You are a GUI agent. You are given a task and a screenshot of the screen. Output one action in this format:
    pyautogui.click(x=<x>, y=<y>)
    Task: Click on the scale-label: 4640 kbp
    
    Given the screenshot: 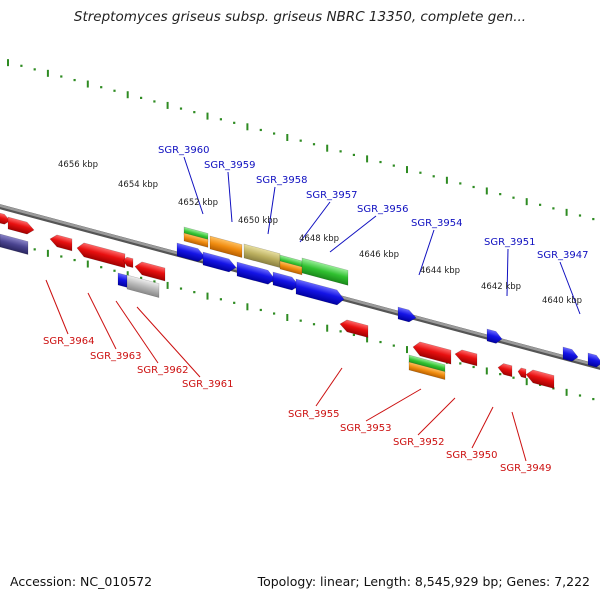 What is the action you would take?
    pyautogui.click(x=562, y=301)
    